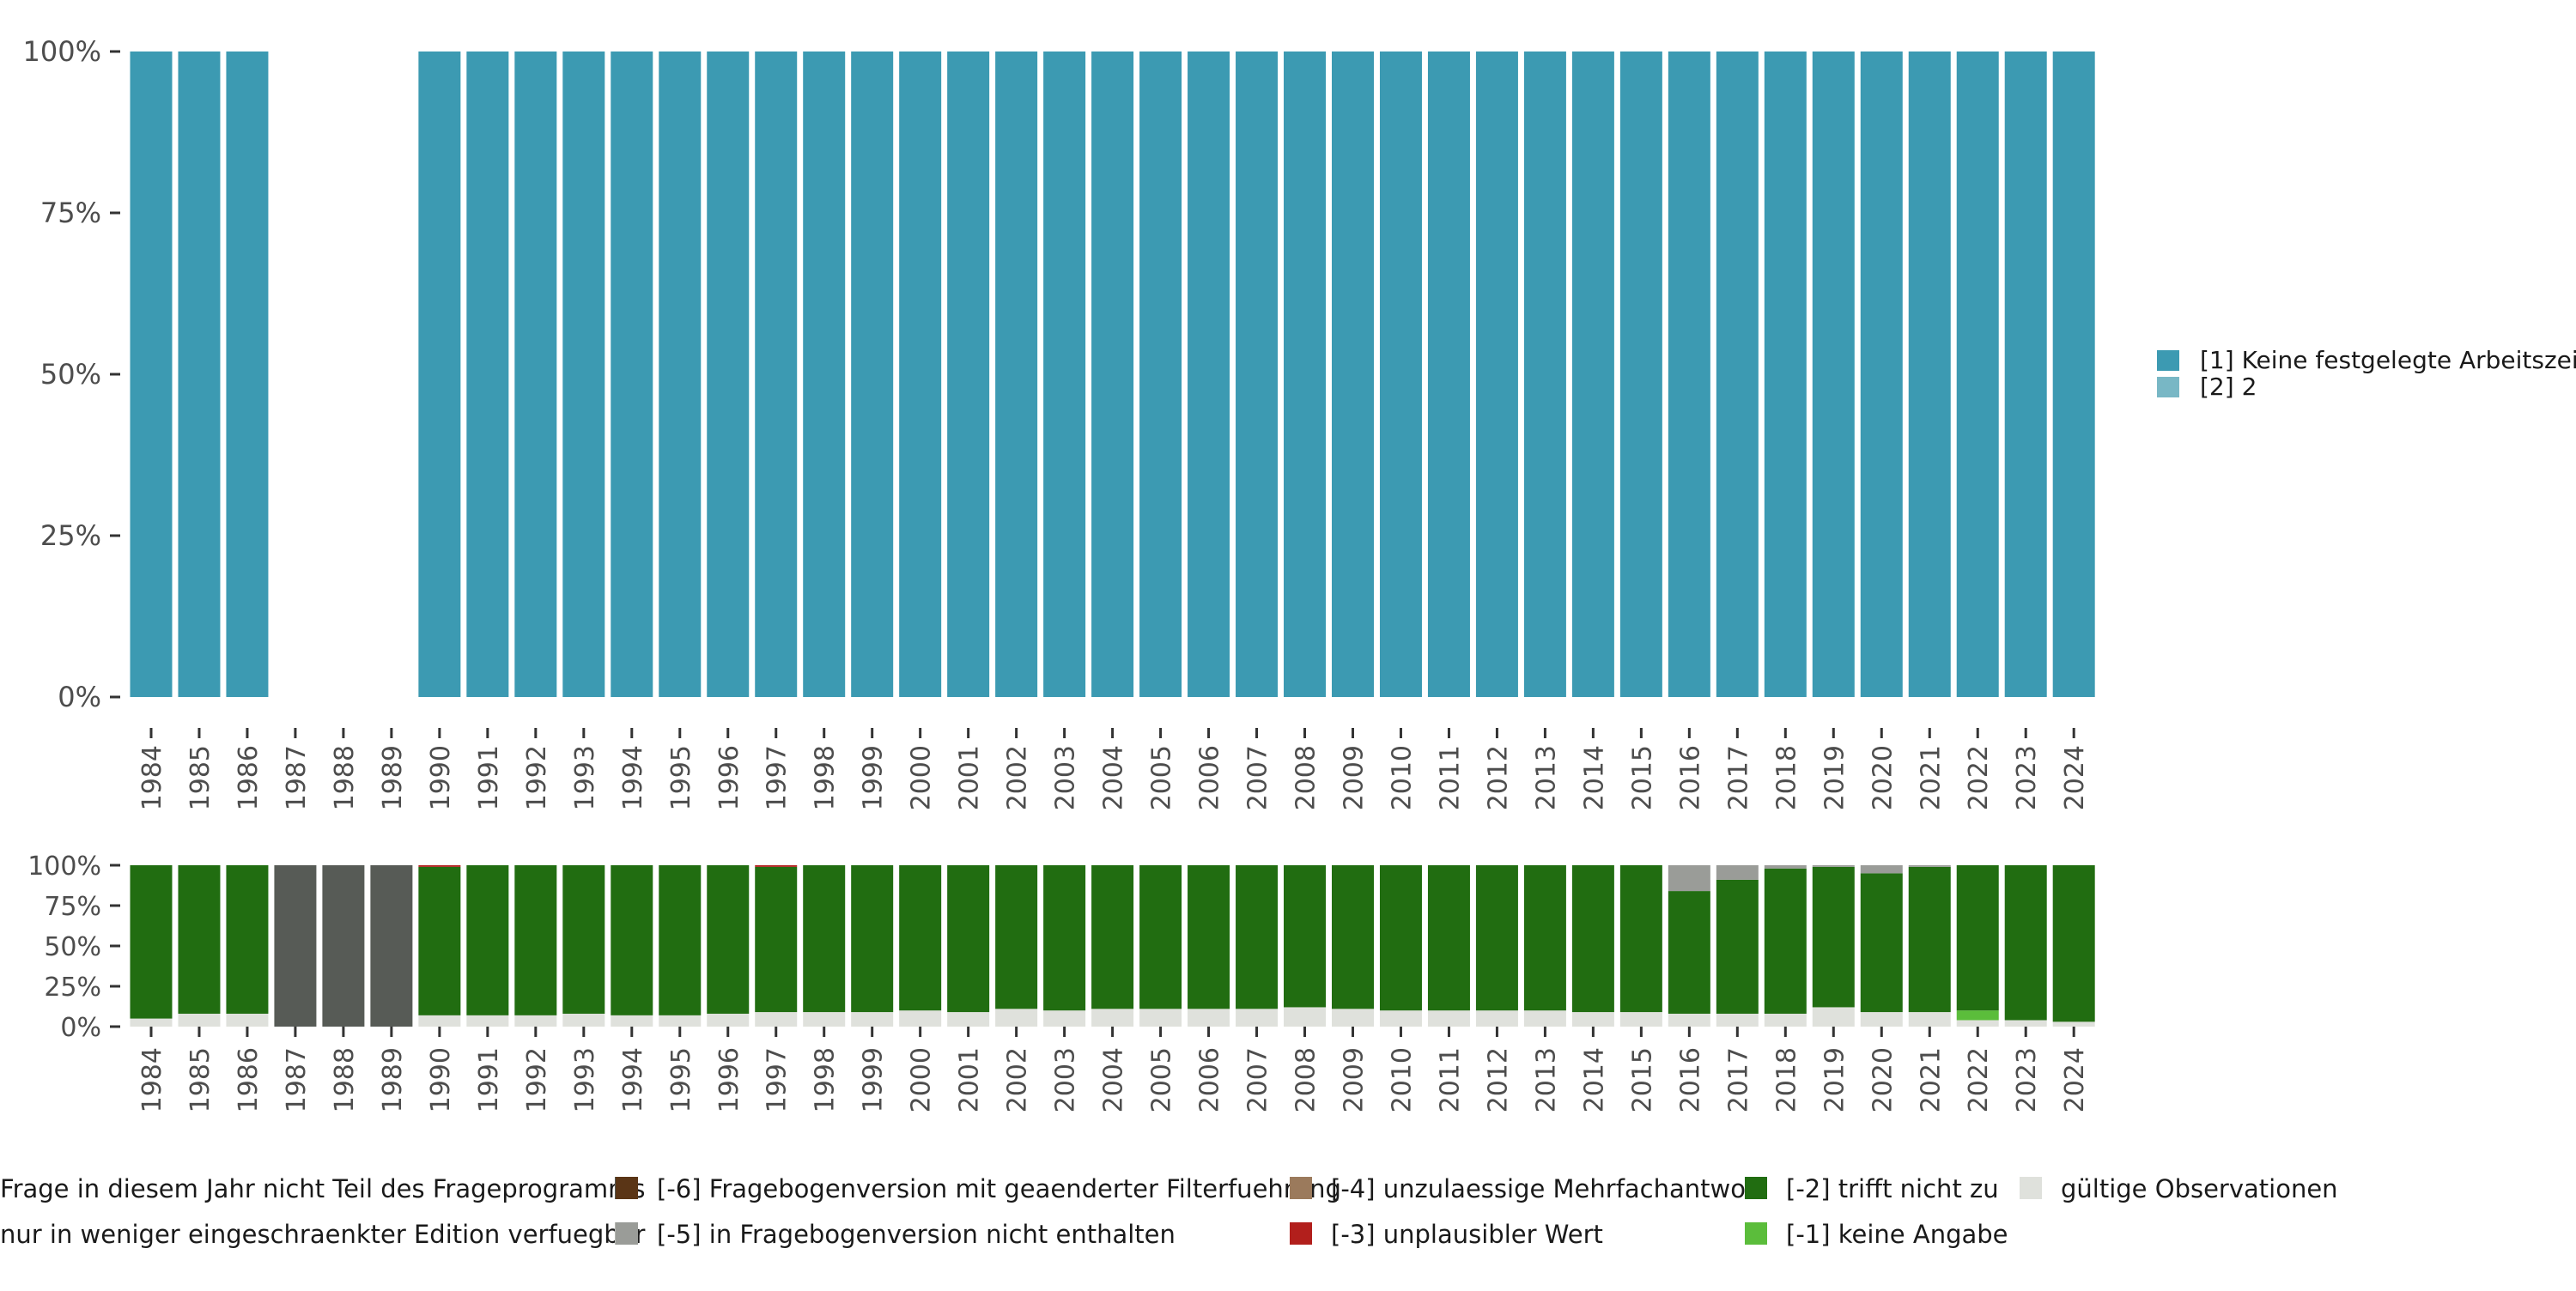 This screenshot has width=2576, height=1291. Describe the element at coordinates (1354, 1079) in the screenshot. I see `x-tick-label: 2009` at that location.